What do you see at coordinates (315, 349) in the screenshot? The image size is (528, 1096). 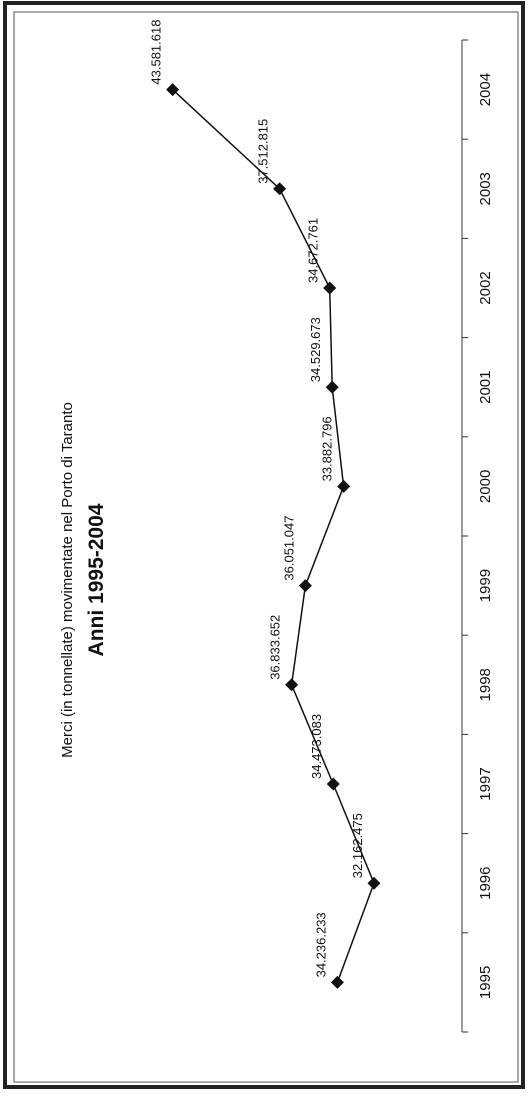 I see `data-label: 34.529.673` at bounding box center [315, 349].